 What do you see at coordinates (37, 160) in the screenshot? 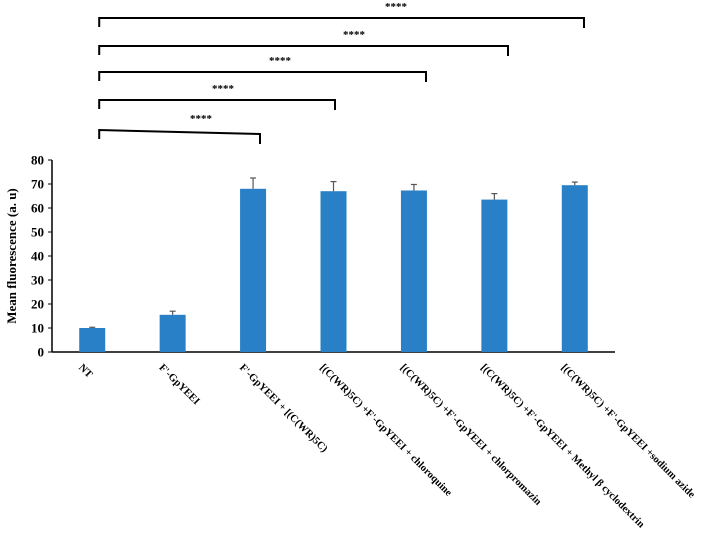
I see `y-tick-label: 80` at bounding box center [37, 160].